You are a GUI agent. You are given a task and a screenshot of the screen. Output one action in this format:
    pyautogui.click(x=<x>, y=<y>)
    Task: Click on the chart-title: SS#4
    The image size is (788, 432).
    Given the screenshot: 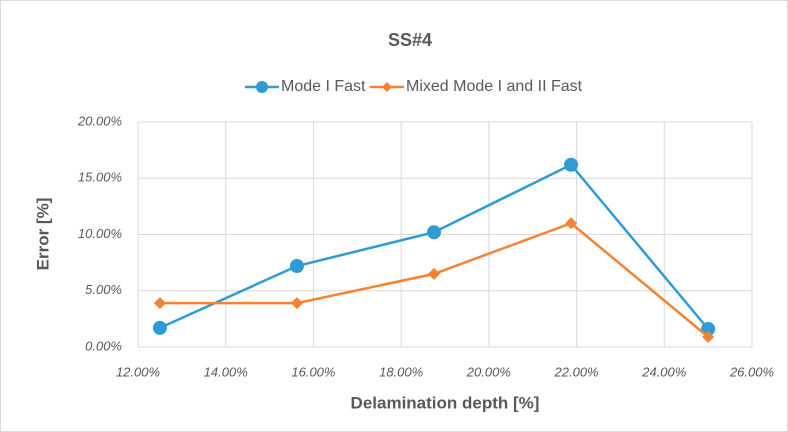 What is the action you would take?
    pyautogui.click(x=410, y=40)
    